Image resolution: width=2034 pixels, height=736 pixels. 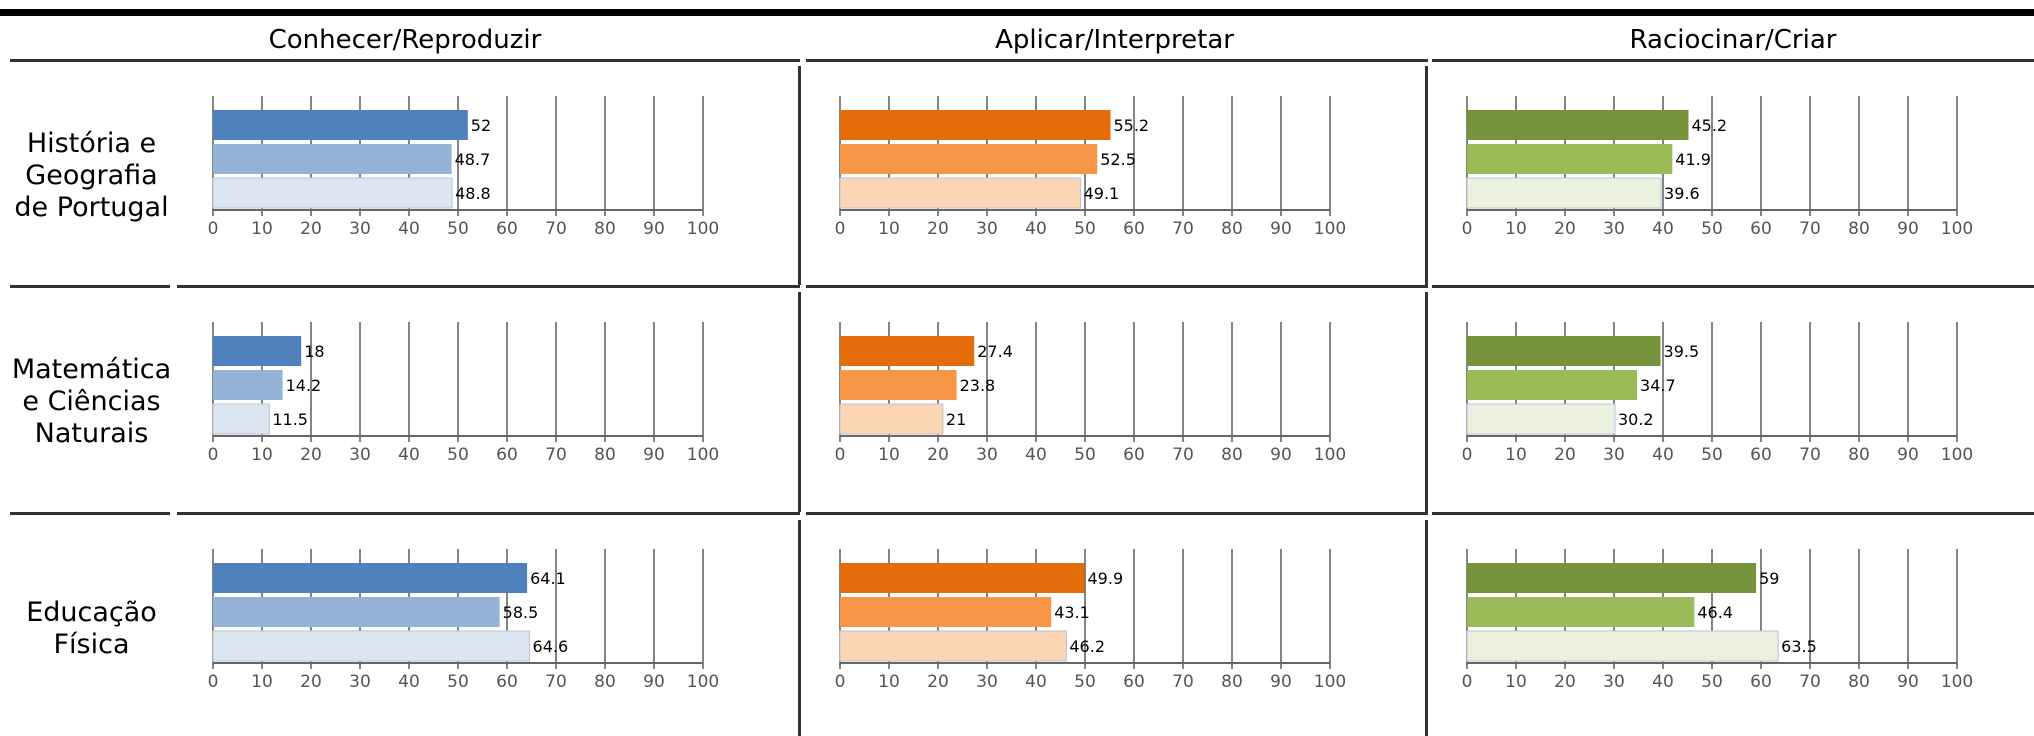 What do you see at coordinates (956, 419) in the screenshot?
I see `data-label: 21` at bounding box center [956, 419].